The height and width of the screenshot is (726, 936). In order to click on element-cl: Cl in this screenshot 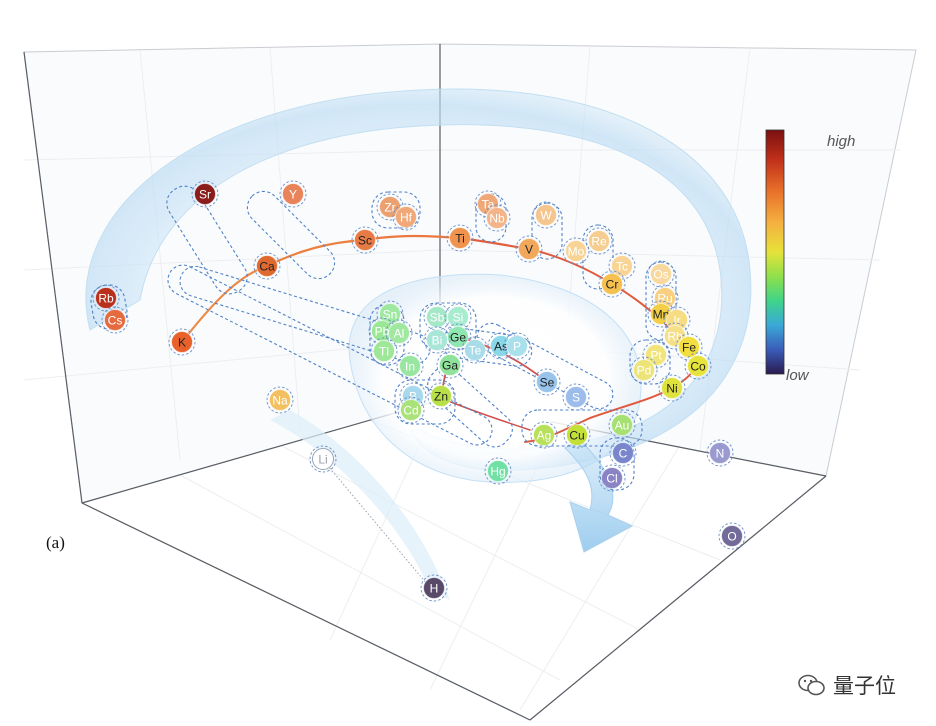, I will do `click(612, 478)`.